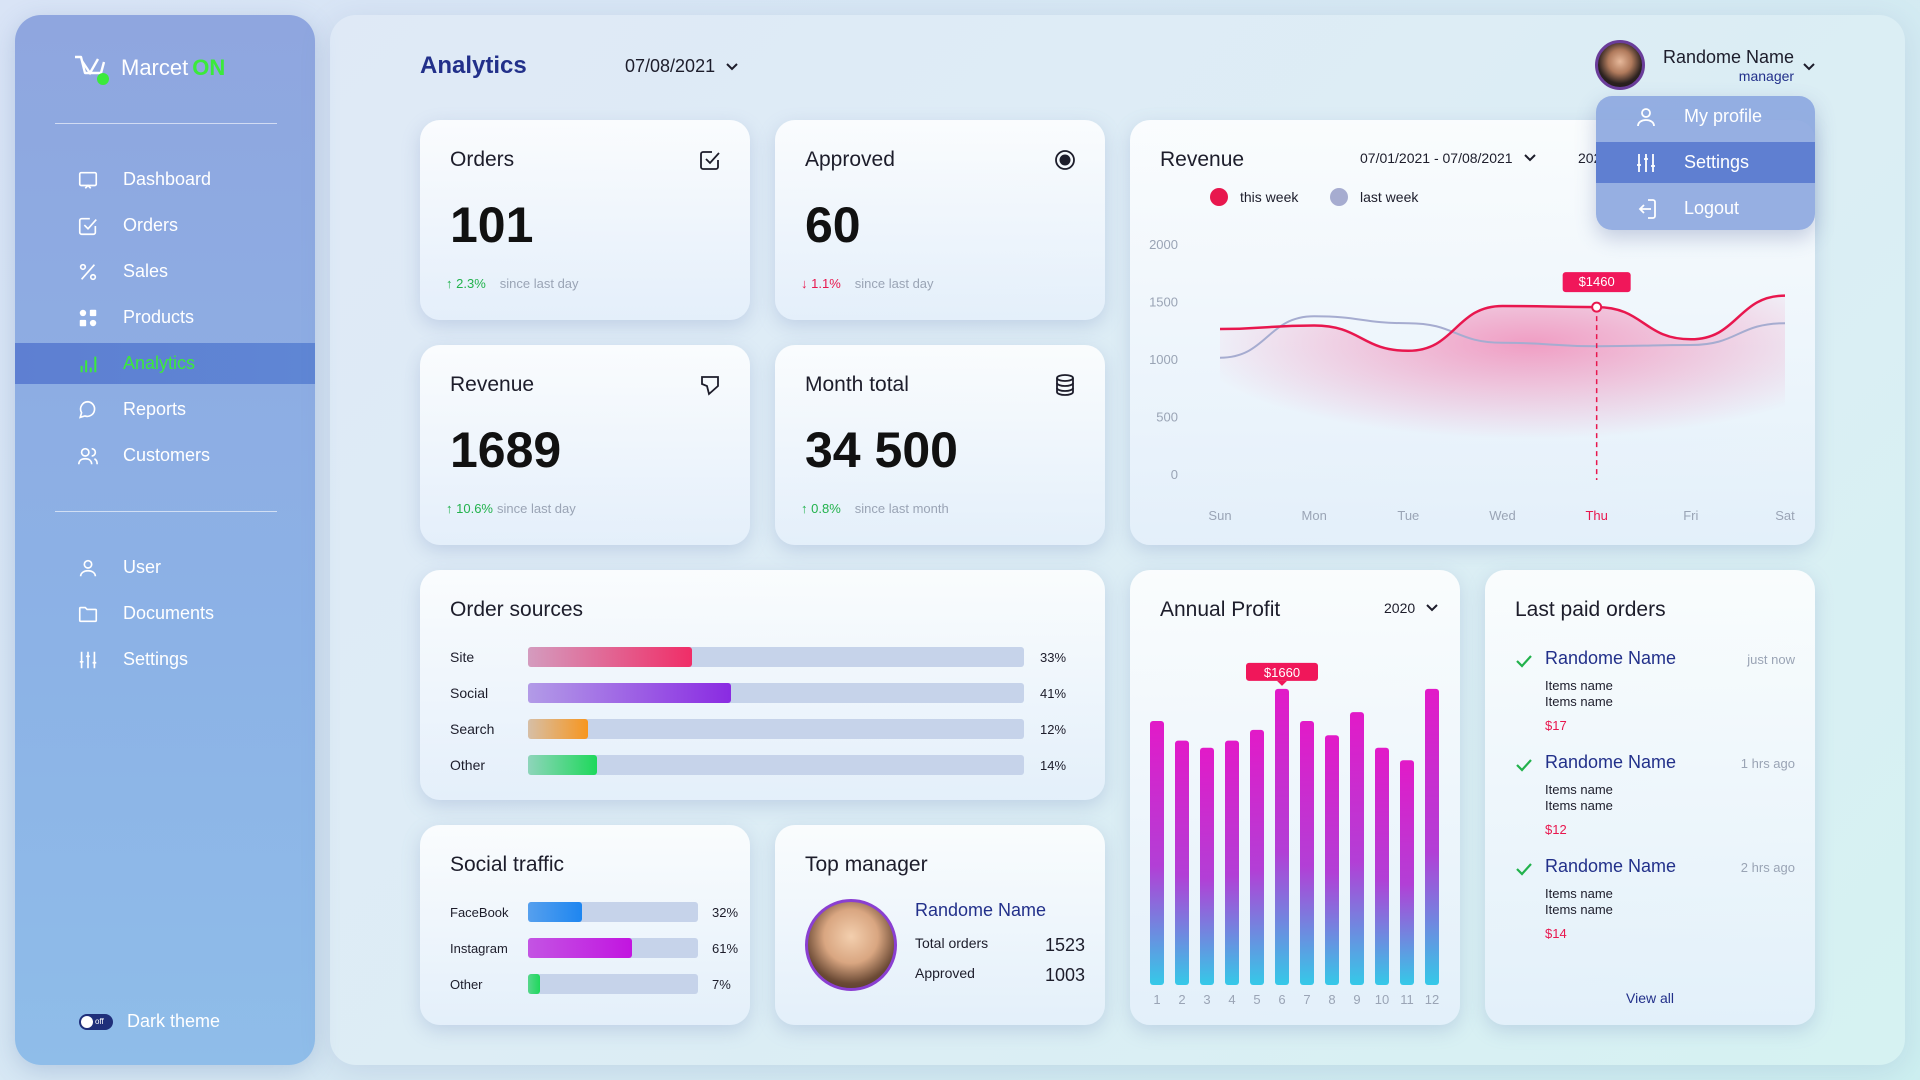 Image resolution: width=1920 pixels, height=1080 pixels. Describe the element at coordinates (725, 948) in the screenshot. I see `traffic-pct: 61%` at that location.